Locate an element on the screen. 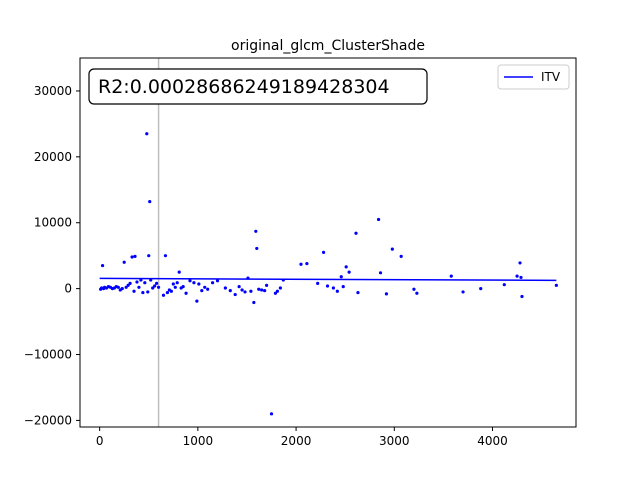  r2-annotation: R2:0.00028686249189428304 is located at coordinates (258, 86).